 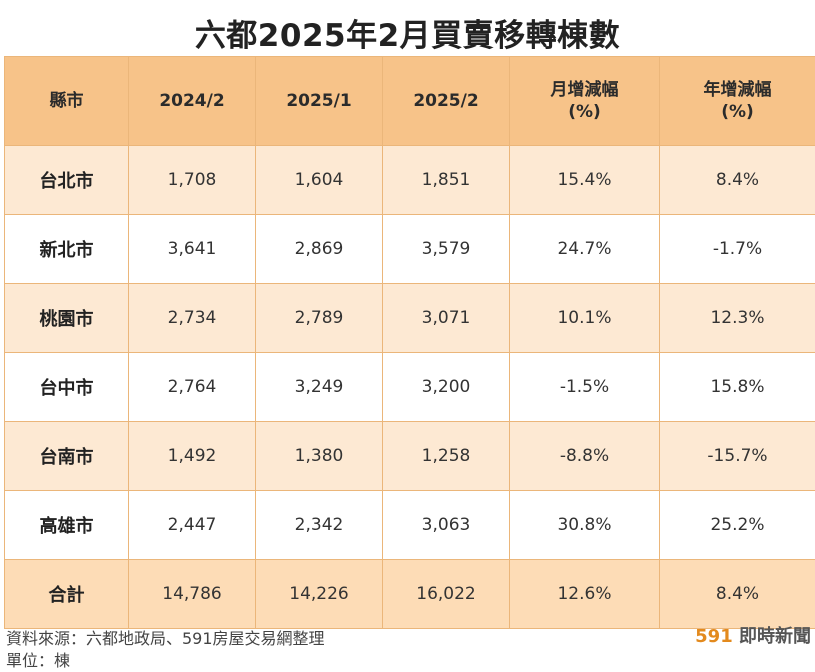 What do you see at coordinates (446, 249) in the screenshot?
I see `value-2025-2: 3,579` at bounding box center [446, 249].